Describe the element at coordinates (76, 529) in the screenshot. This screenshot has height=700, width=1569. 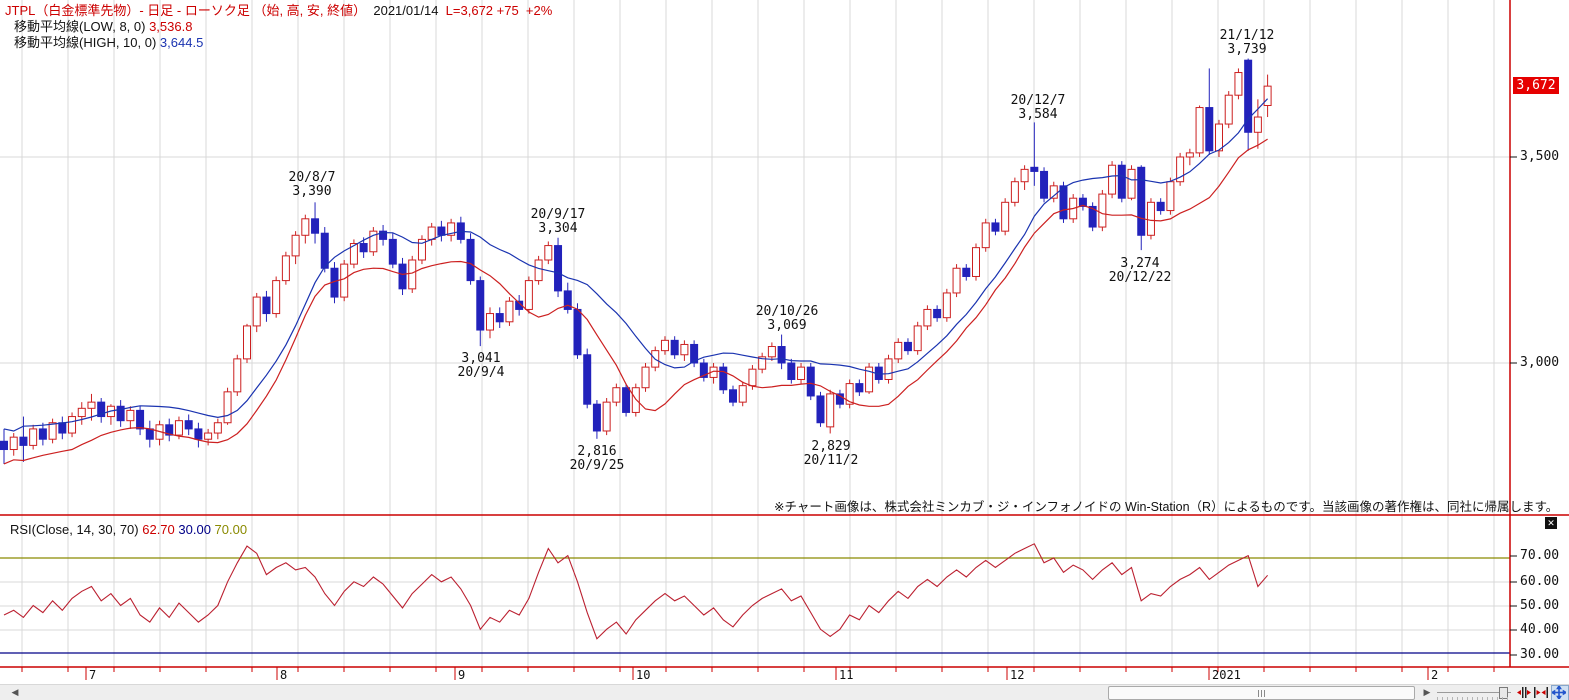
I see `rsi-label: RSI(Close, 14, 30, 70)` at that location.